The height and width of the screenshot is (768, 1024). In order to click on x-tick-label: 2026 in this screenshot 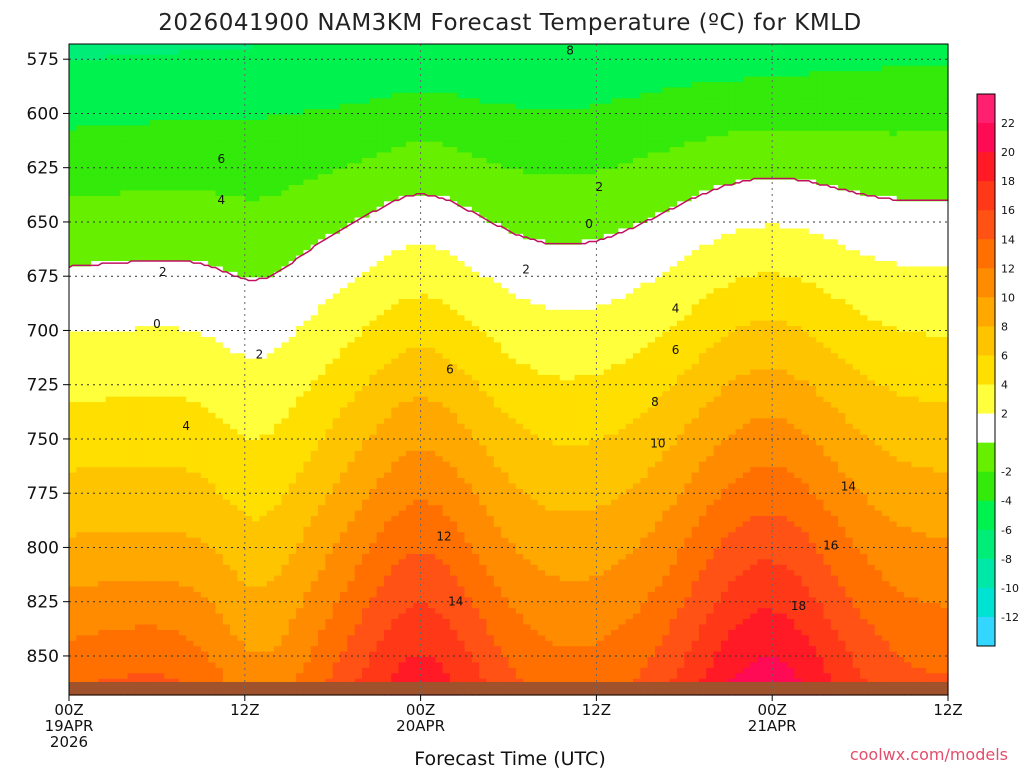, I will do `click(69, 742)`.